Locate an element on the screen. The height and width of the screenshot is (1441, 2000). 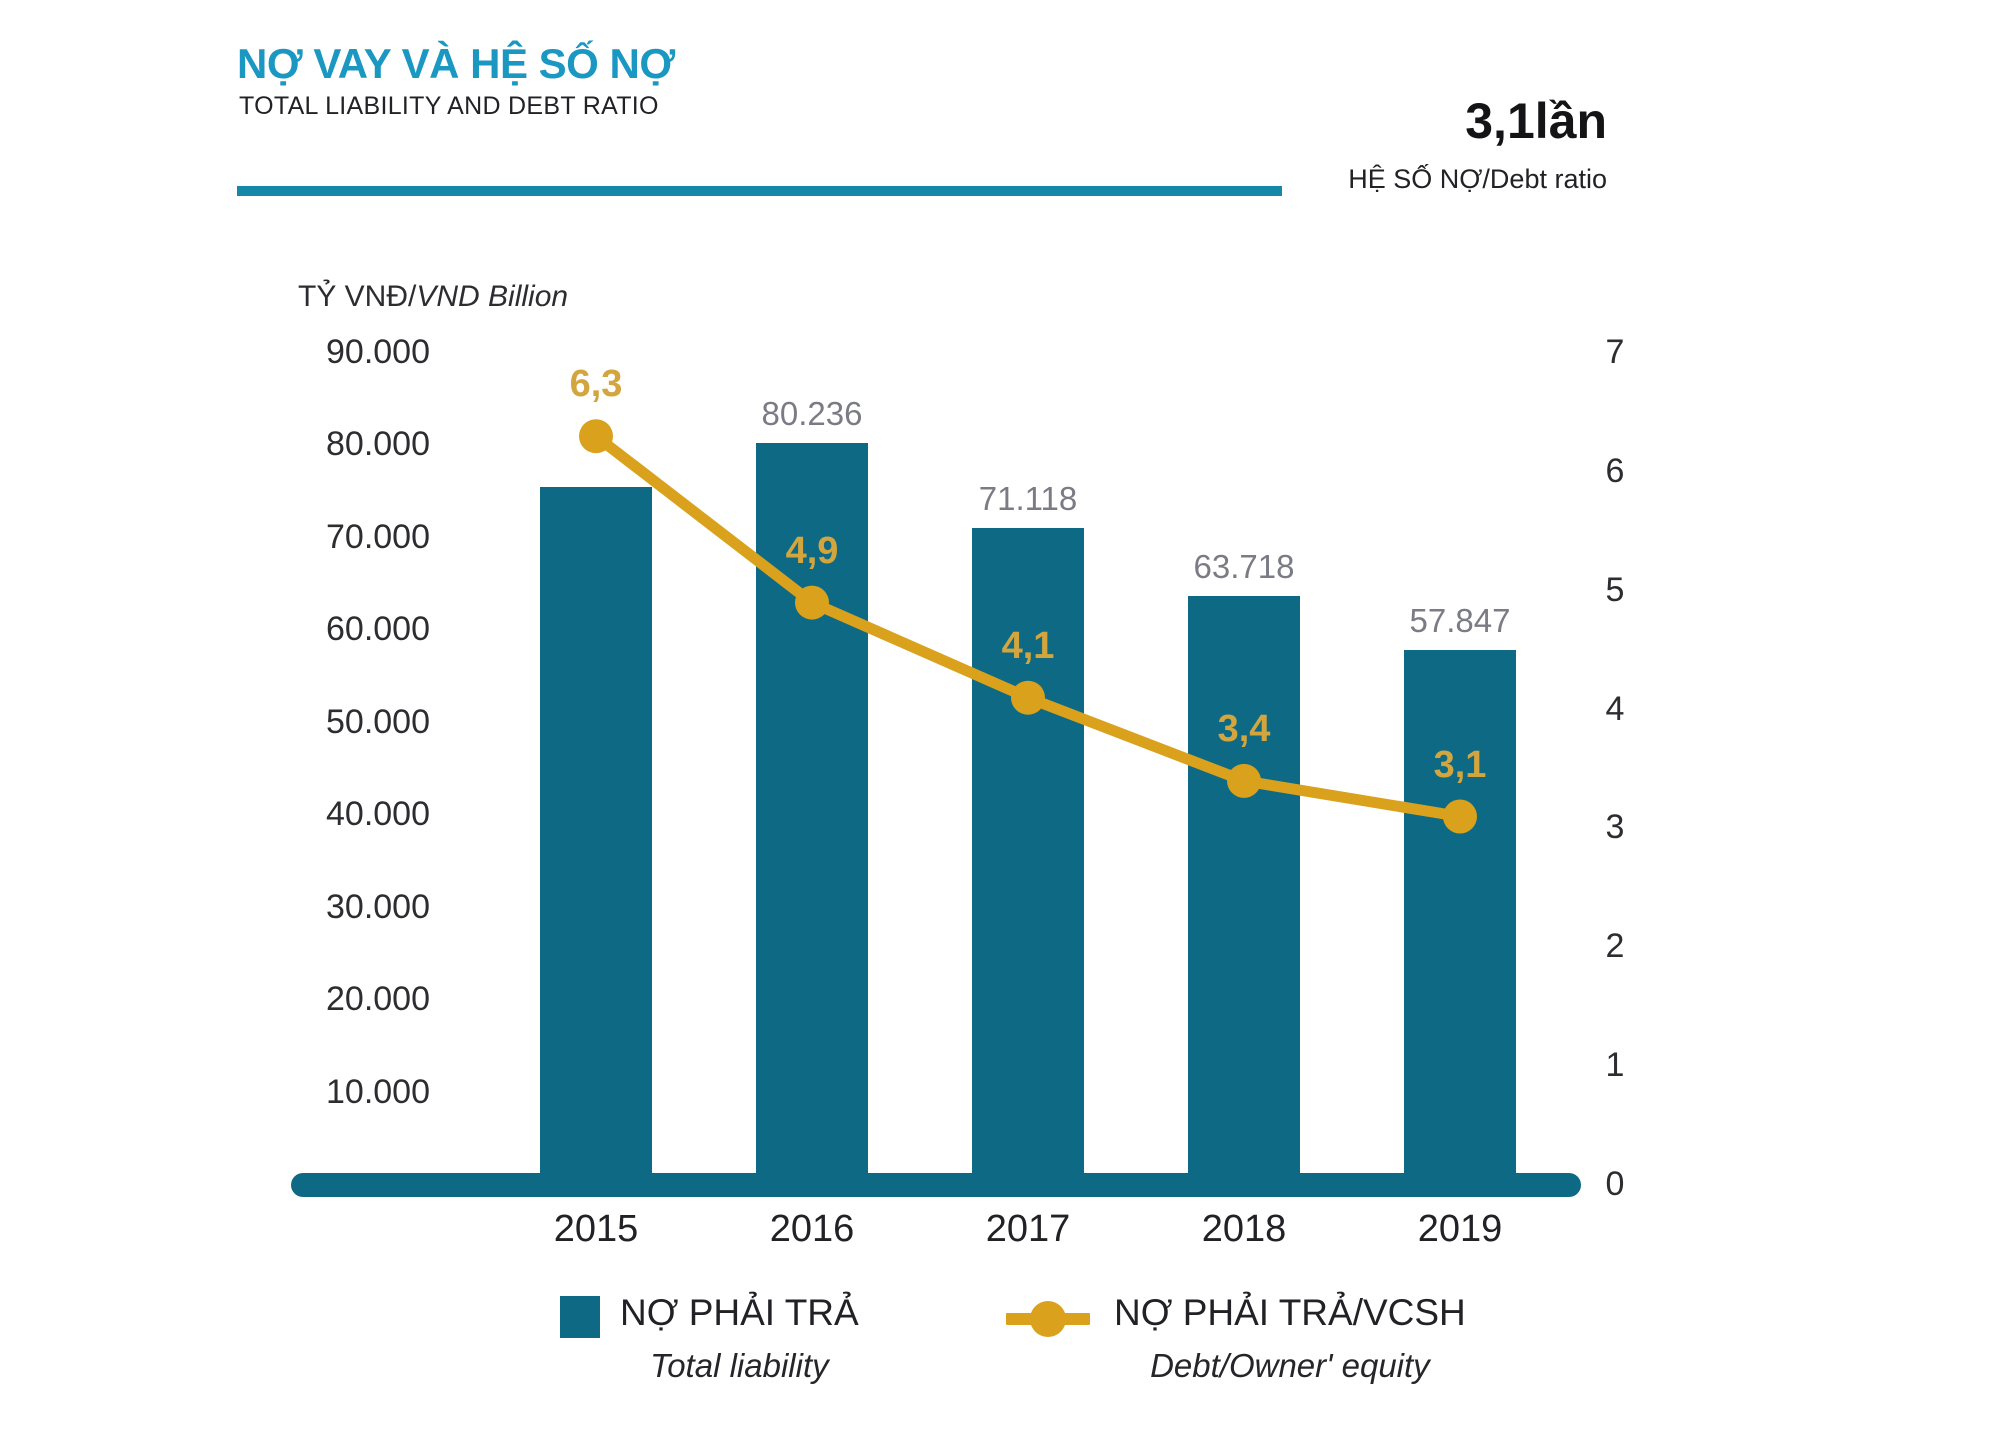
unit-label-primary: TỶ VNĐ/ is located at coordinates (357, 296).